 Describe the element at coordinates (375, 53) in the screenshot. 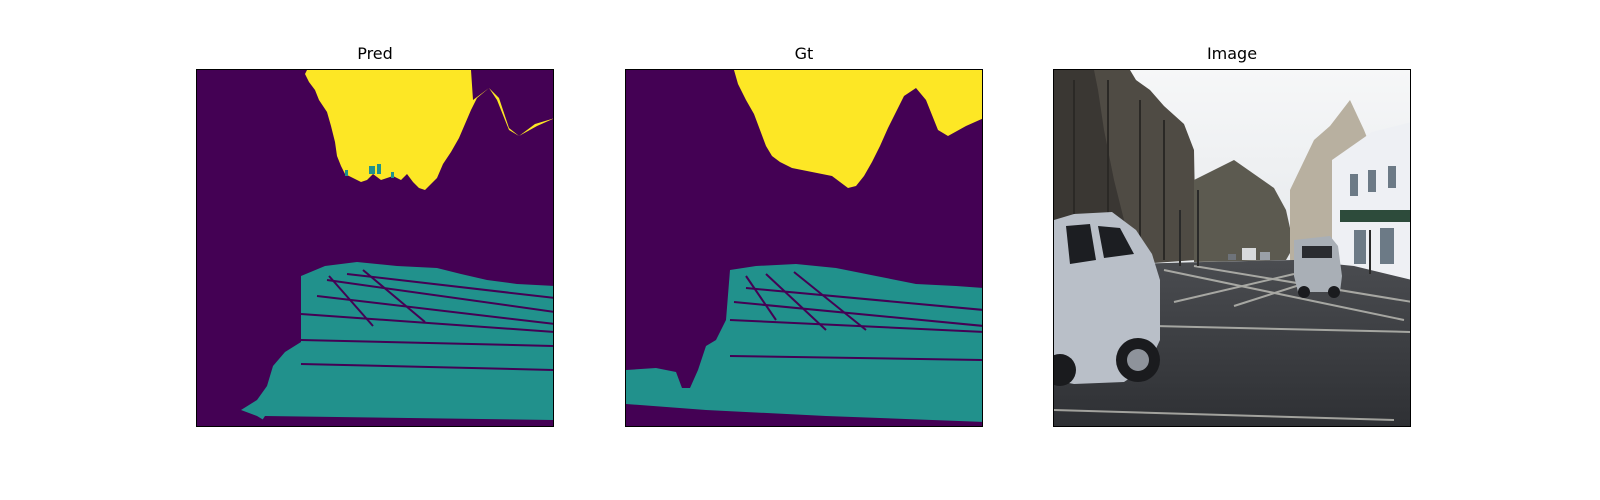

I see `pred-title: Pred` at that location.